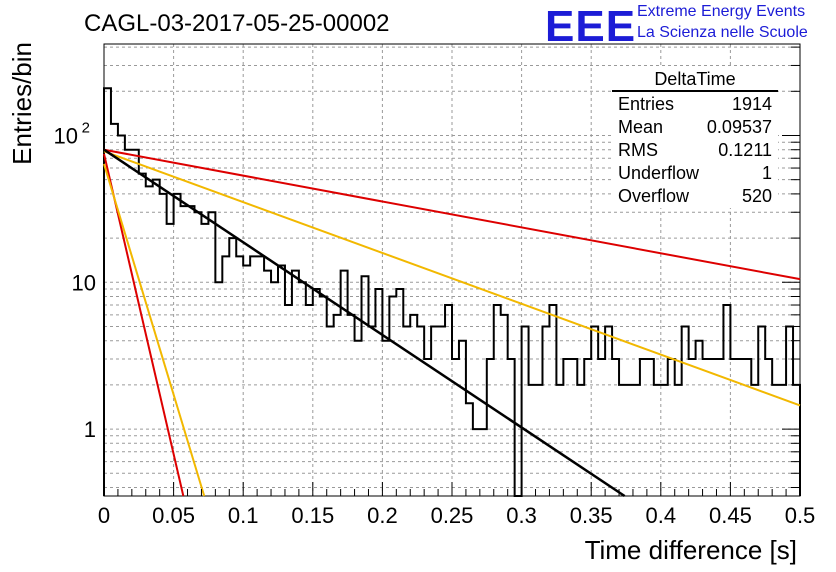 This screenshot has width=836, height=572. Describe the element at coordinates (104, 515) in the screenshot. I see `x-tick-label: 0` at that location.